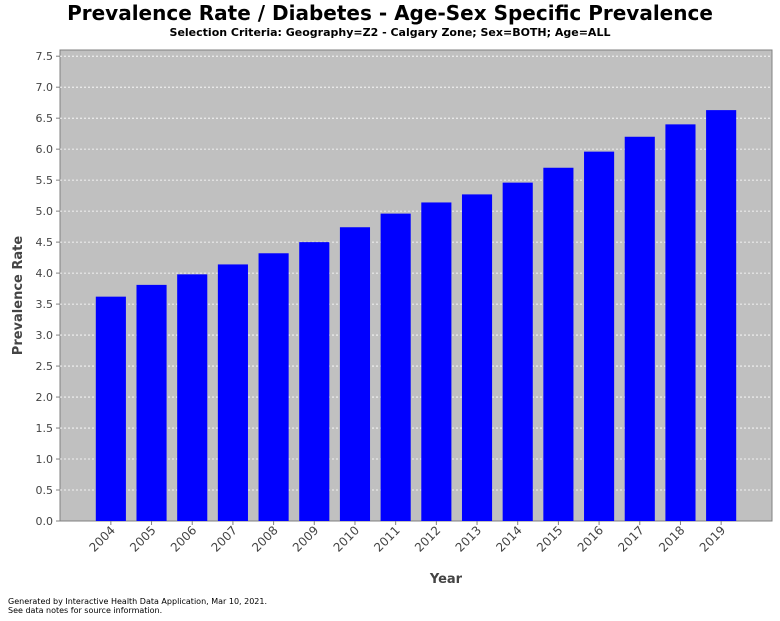 The width and height of the screenshot is (780, 621). Describe the element at coordinates (508, 538) in the screenshot. I see `x-tick-label: 2014` at that location.